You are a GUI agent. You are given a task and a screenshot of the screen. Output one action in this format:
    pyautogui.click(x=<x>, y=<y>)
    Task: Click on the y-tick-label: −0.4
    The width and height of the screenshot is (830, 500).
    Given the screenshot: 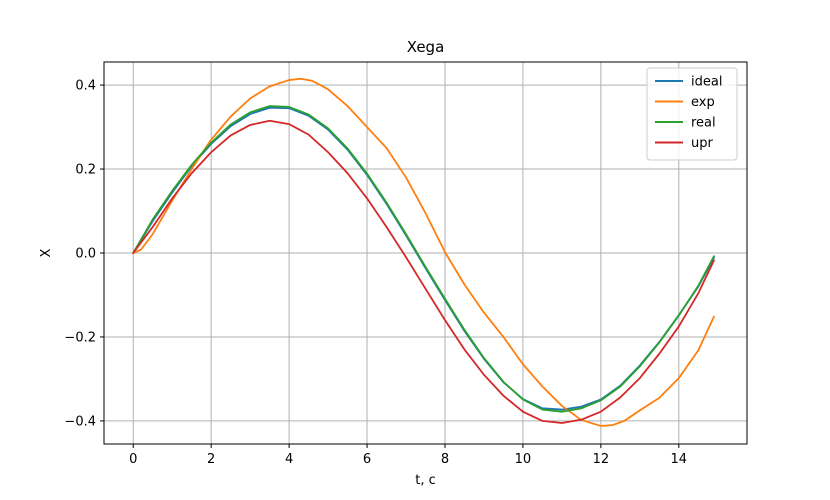 What is the action you would take?
    pyautogui.click(x=80, y=421)
    